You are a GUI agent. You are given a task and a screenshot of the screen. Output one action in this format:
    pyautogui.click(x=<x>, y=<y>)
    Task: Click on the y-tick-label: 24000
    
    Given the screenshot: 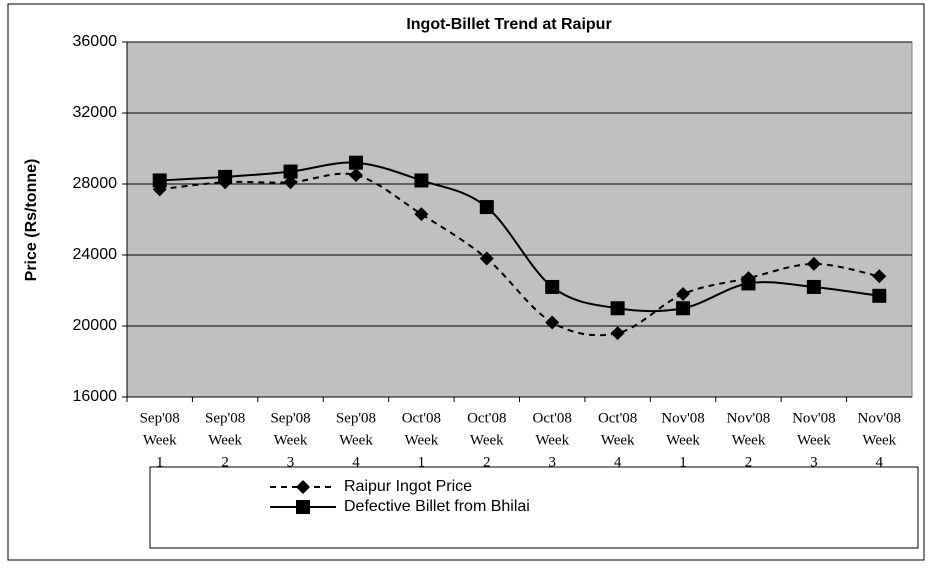 What is the action you would take?
    pyautogui.click(x=95, y=254)
    